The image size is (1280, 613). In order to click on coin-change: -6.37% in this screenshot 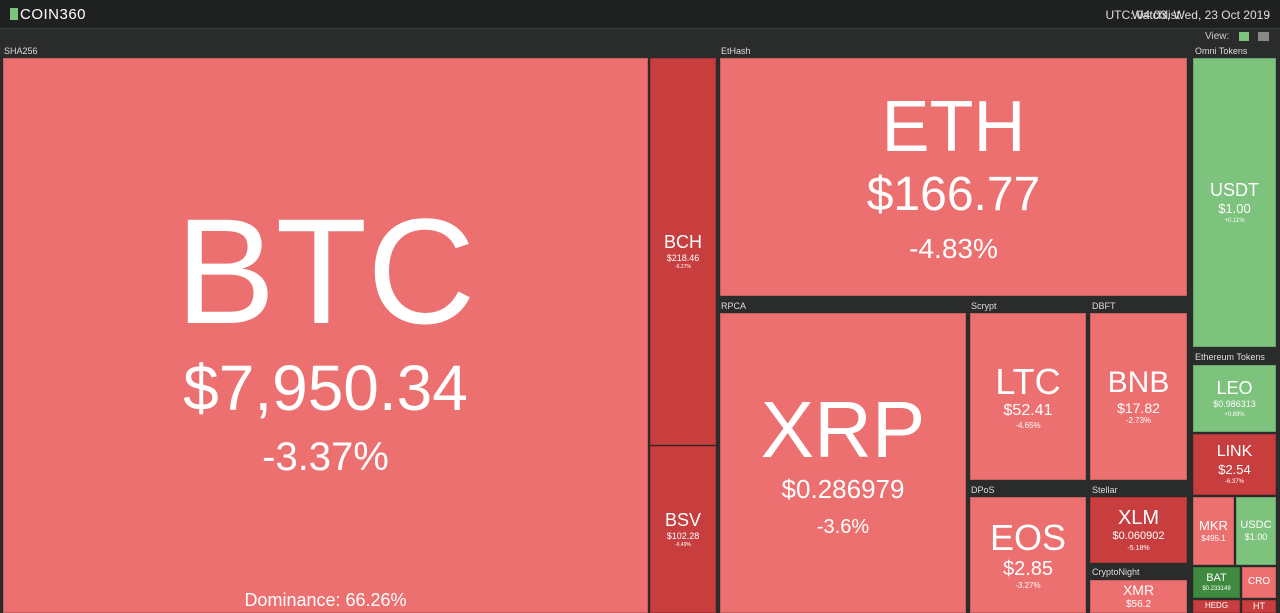, I will do `click(1234, 481)`.